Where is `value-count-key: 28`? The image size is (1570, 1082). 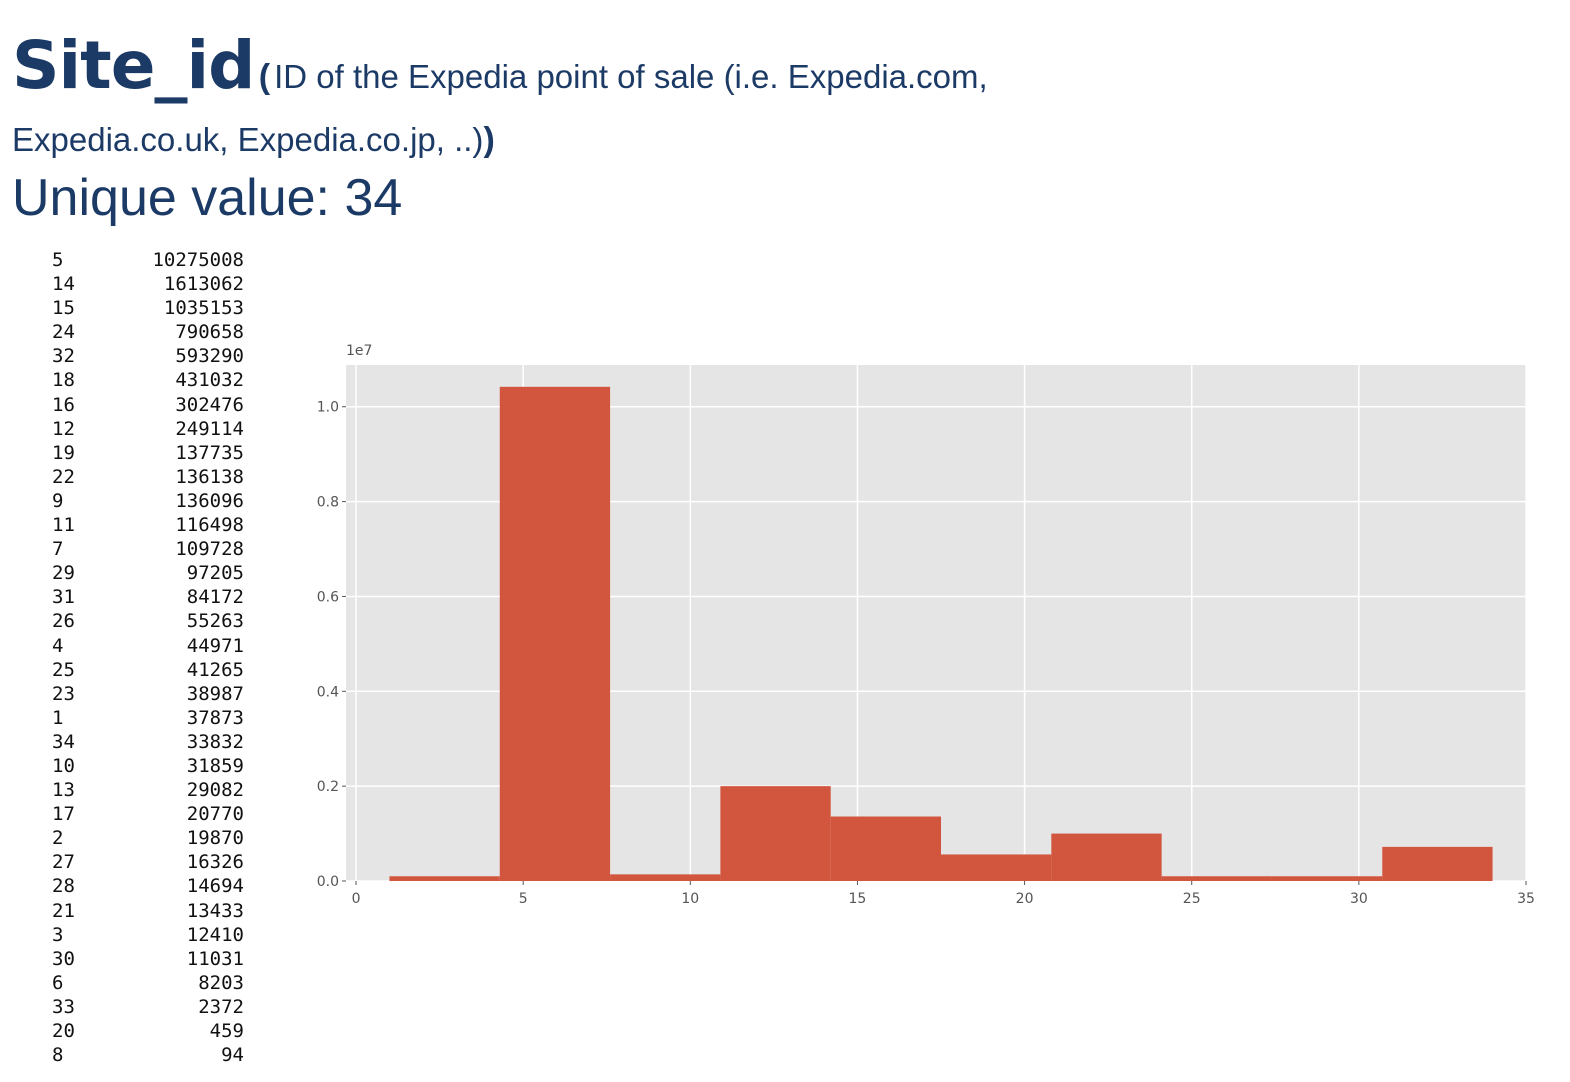 value-count-key: 28 is located at coordinates (63, 886).